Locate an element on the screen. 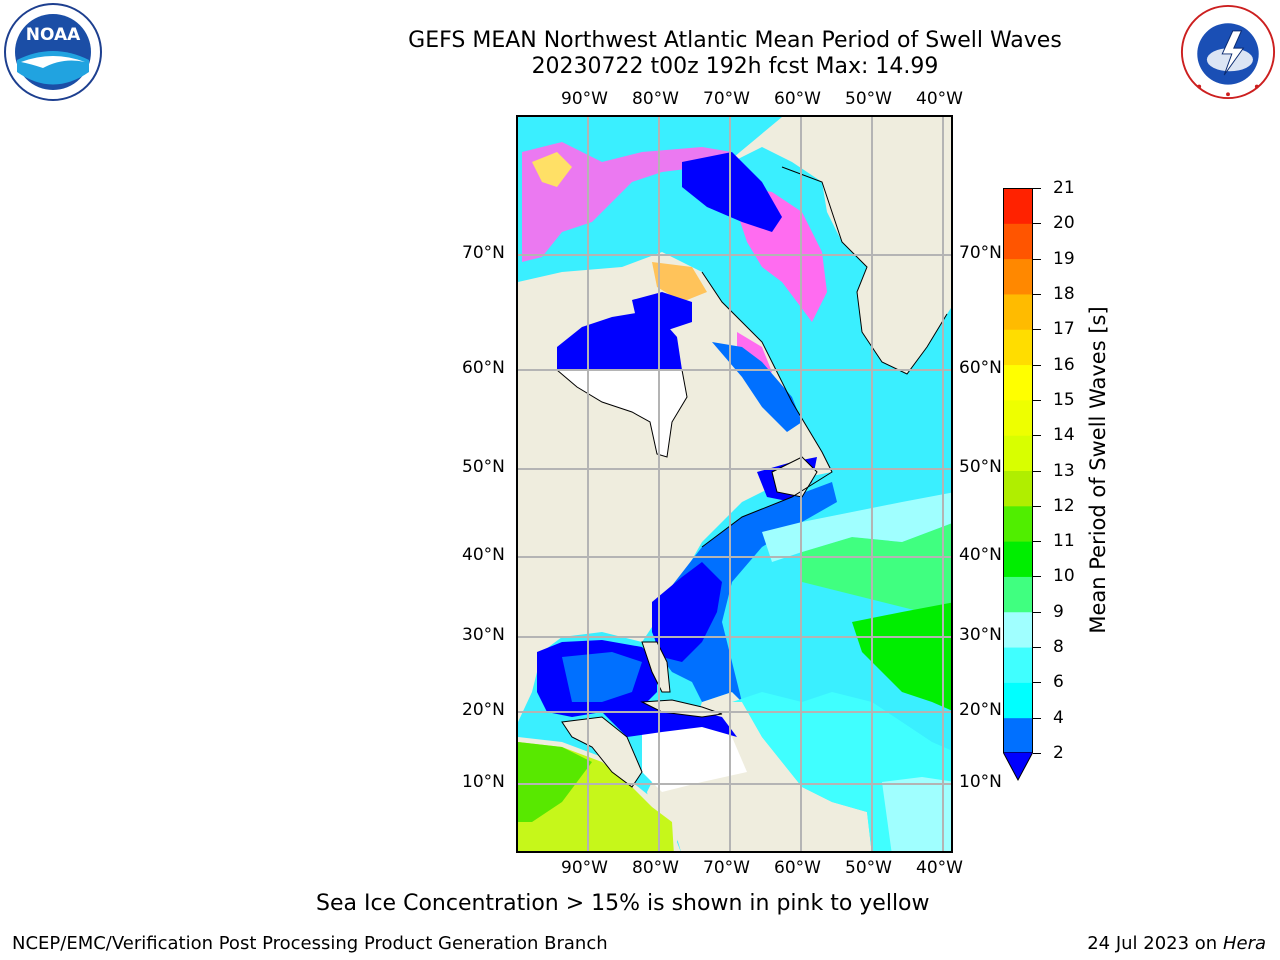 Image resolution: width=1280 pixels, height=960 pixels. land-newfoundland is located at coordinates (794, 477).